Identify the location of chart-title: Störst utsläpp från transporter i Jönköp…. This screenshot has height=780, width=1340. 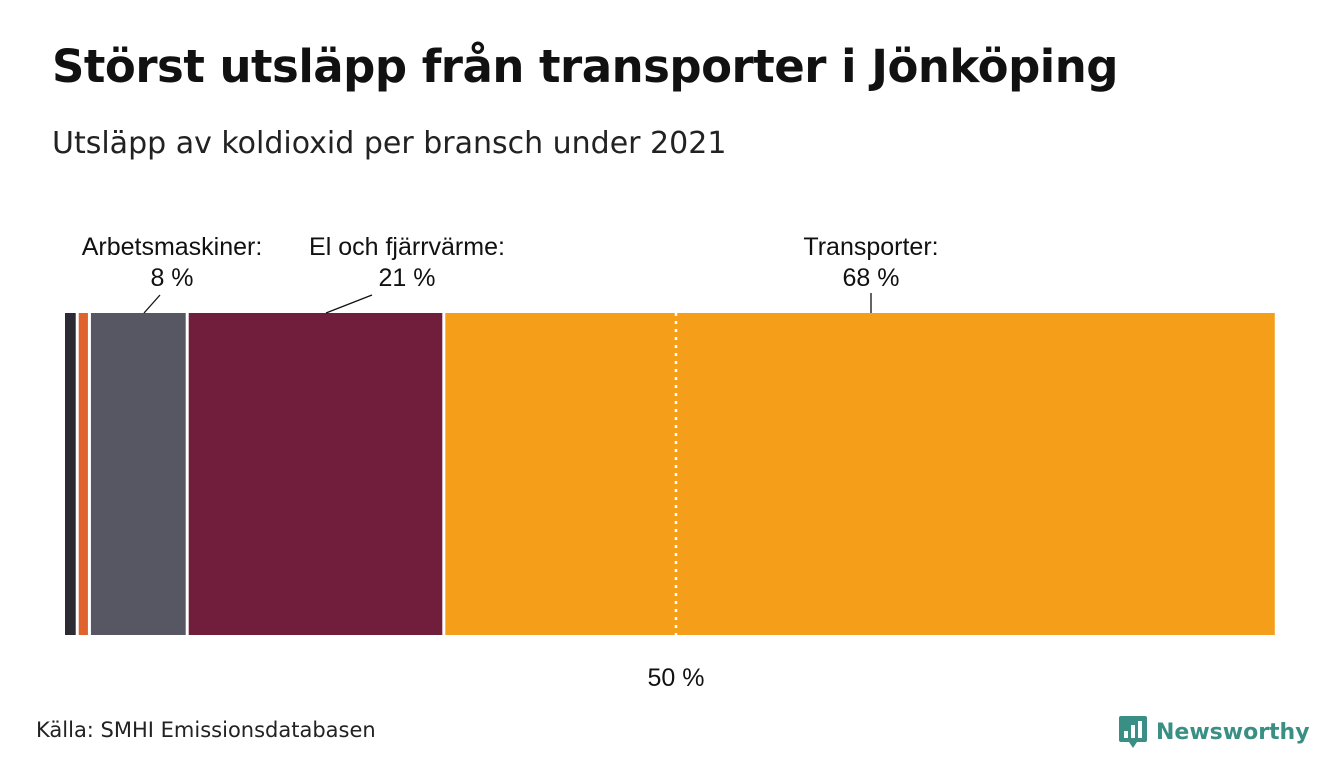
(585, 66).